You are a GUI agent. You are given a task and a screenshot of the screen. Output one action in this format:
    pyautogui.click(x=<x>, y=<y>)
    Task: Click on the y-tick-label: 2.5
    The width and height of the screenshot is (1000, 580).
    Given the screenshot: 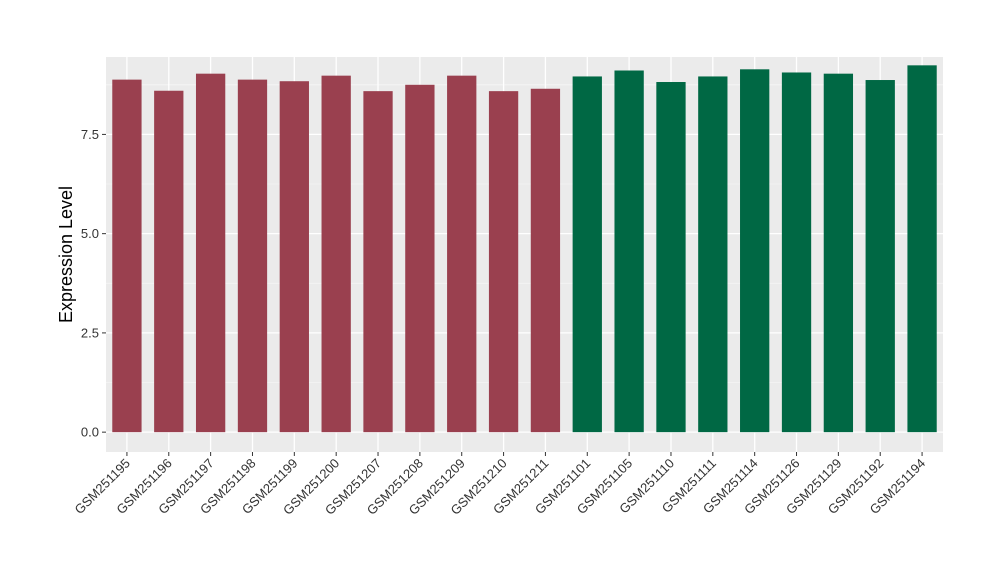 What is the action you would take?
    pyautogui.click(x=90, y=332)
    